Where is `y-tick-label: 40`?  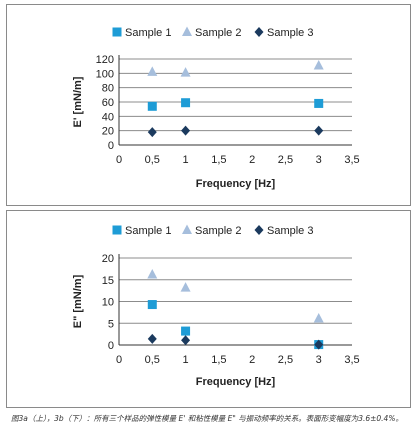
y-tick-label: 40 is located at coordinates (108, 117).